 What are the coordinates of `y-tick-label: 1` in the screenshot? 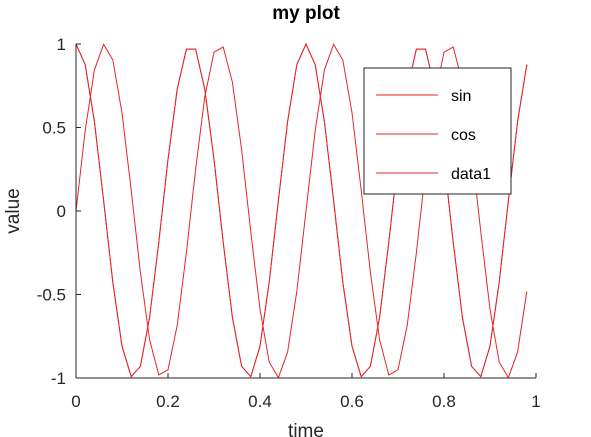 It's located at (61, 44).